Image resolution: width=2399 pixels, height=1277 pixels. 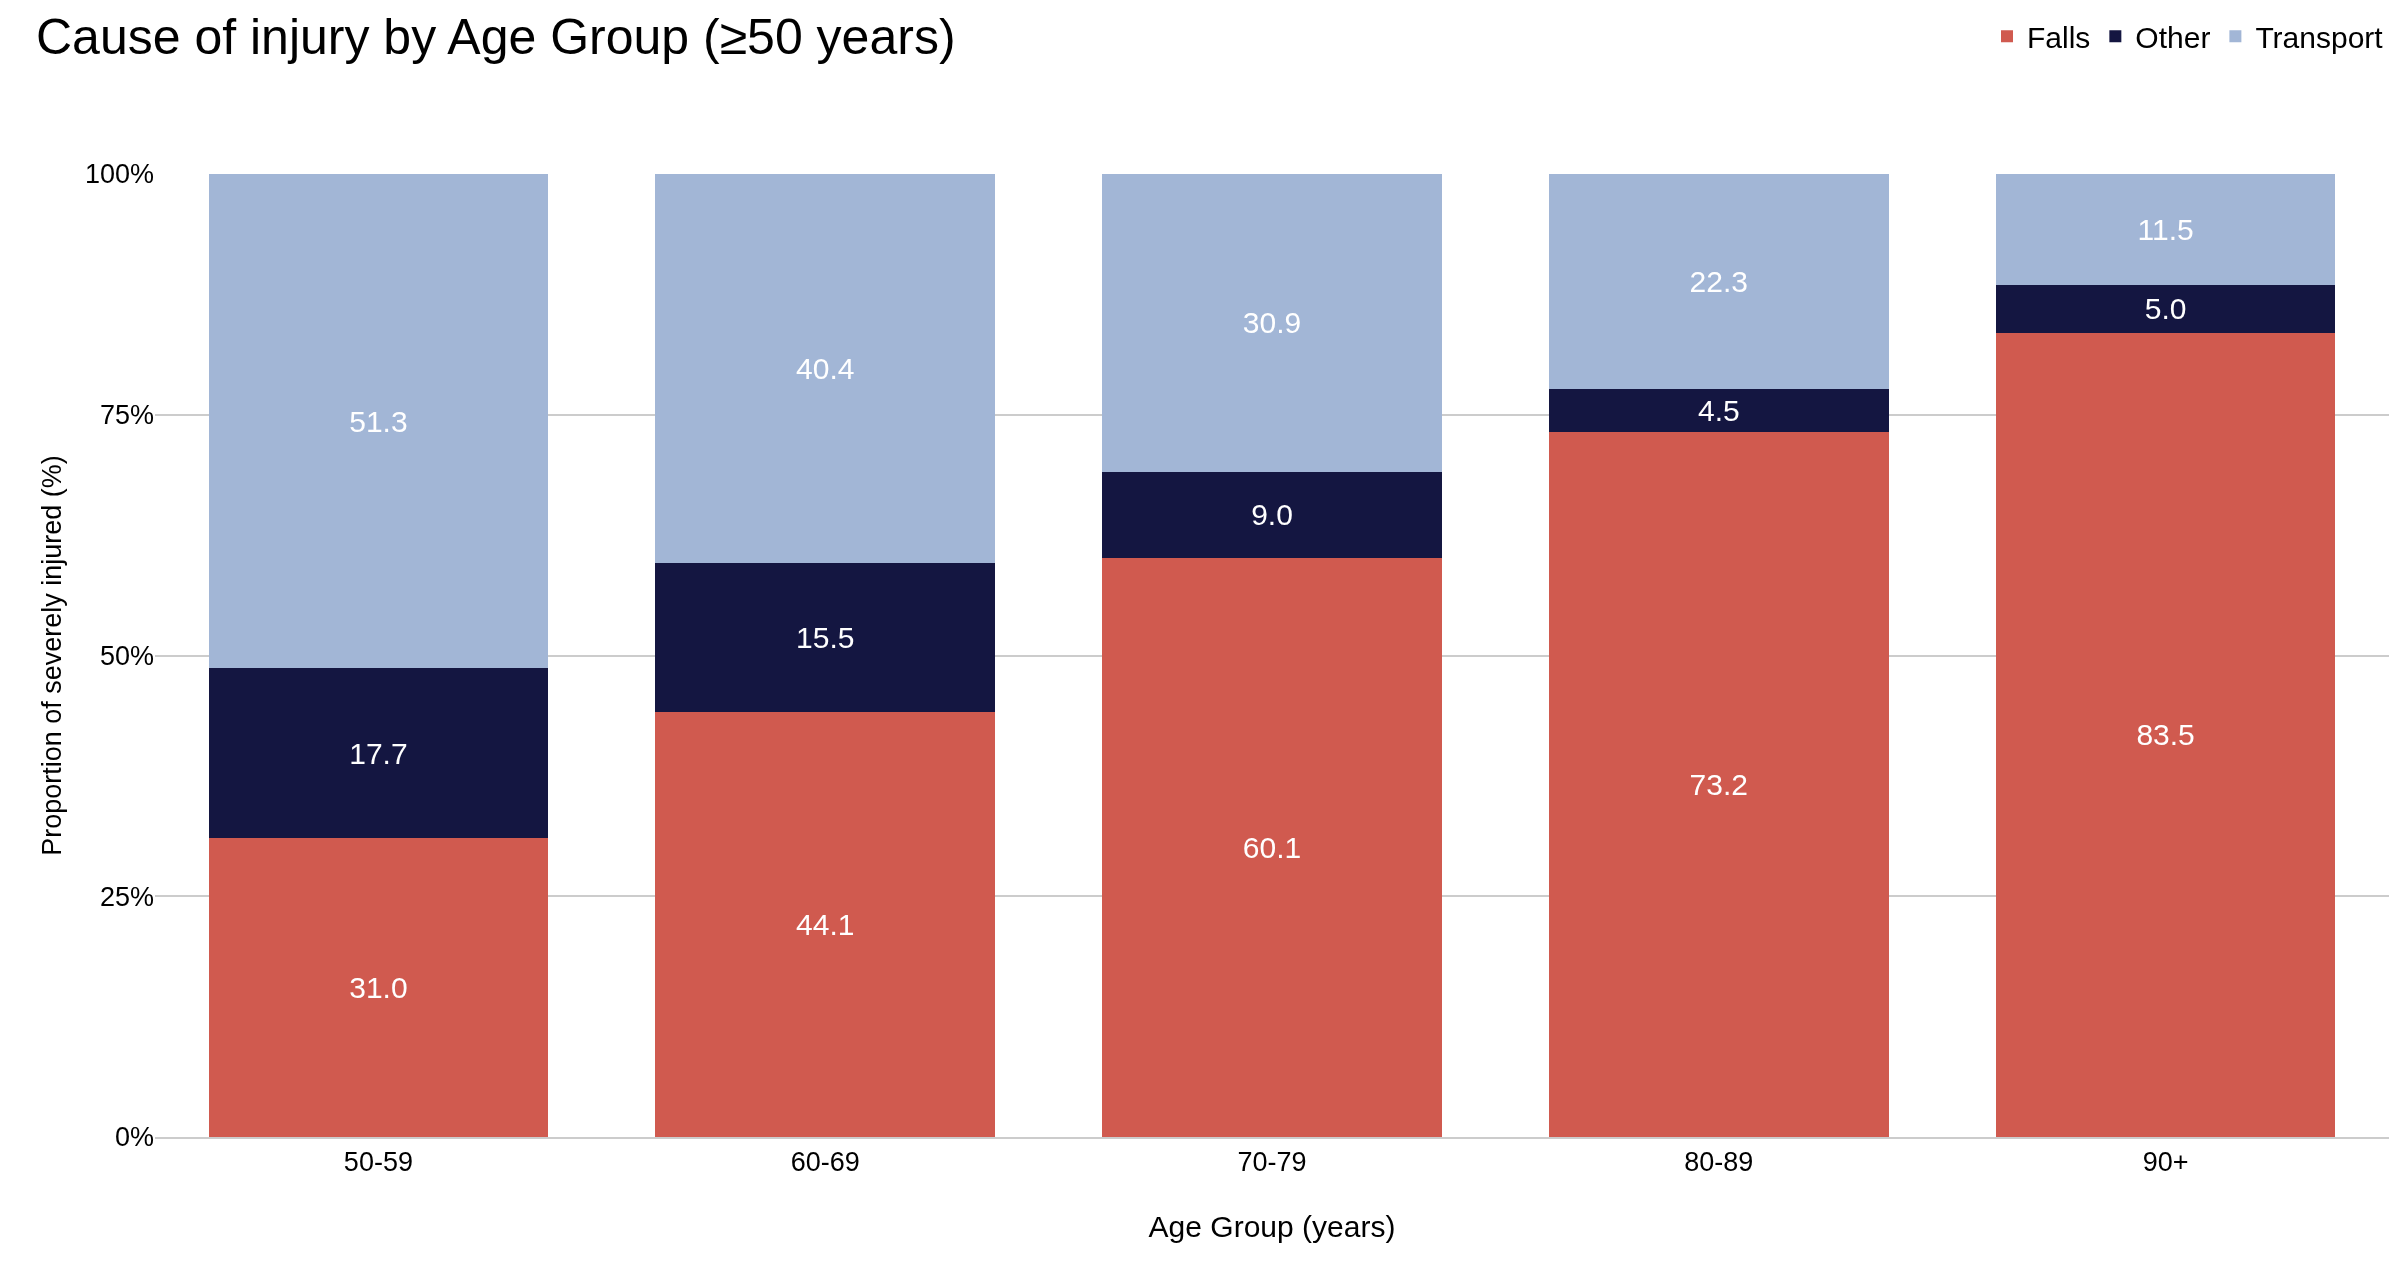 What do you see at coordinates (2319, 37) in the screenshot?
I see `legend-label: Transport` at bounding box center [2319, 37].